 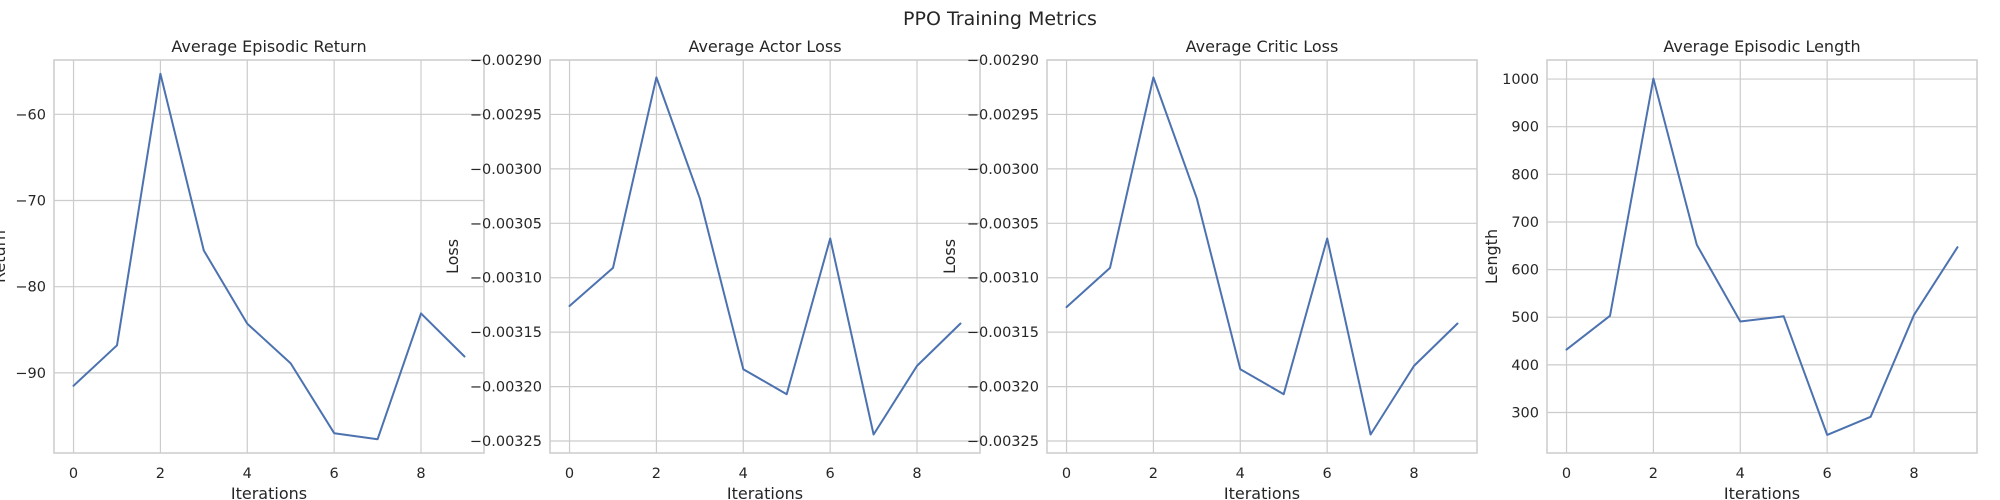 What do you see at coordinates (1000, 19) in the screenshot?
I see `figure-title: PPO Training Metrics` at bounding box center [1000, 19].